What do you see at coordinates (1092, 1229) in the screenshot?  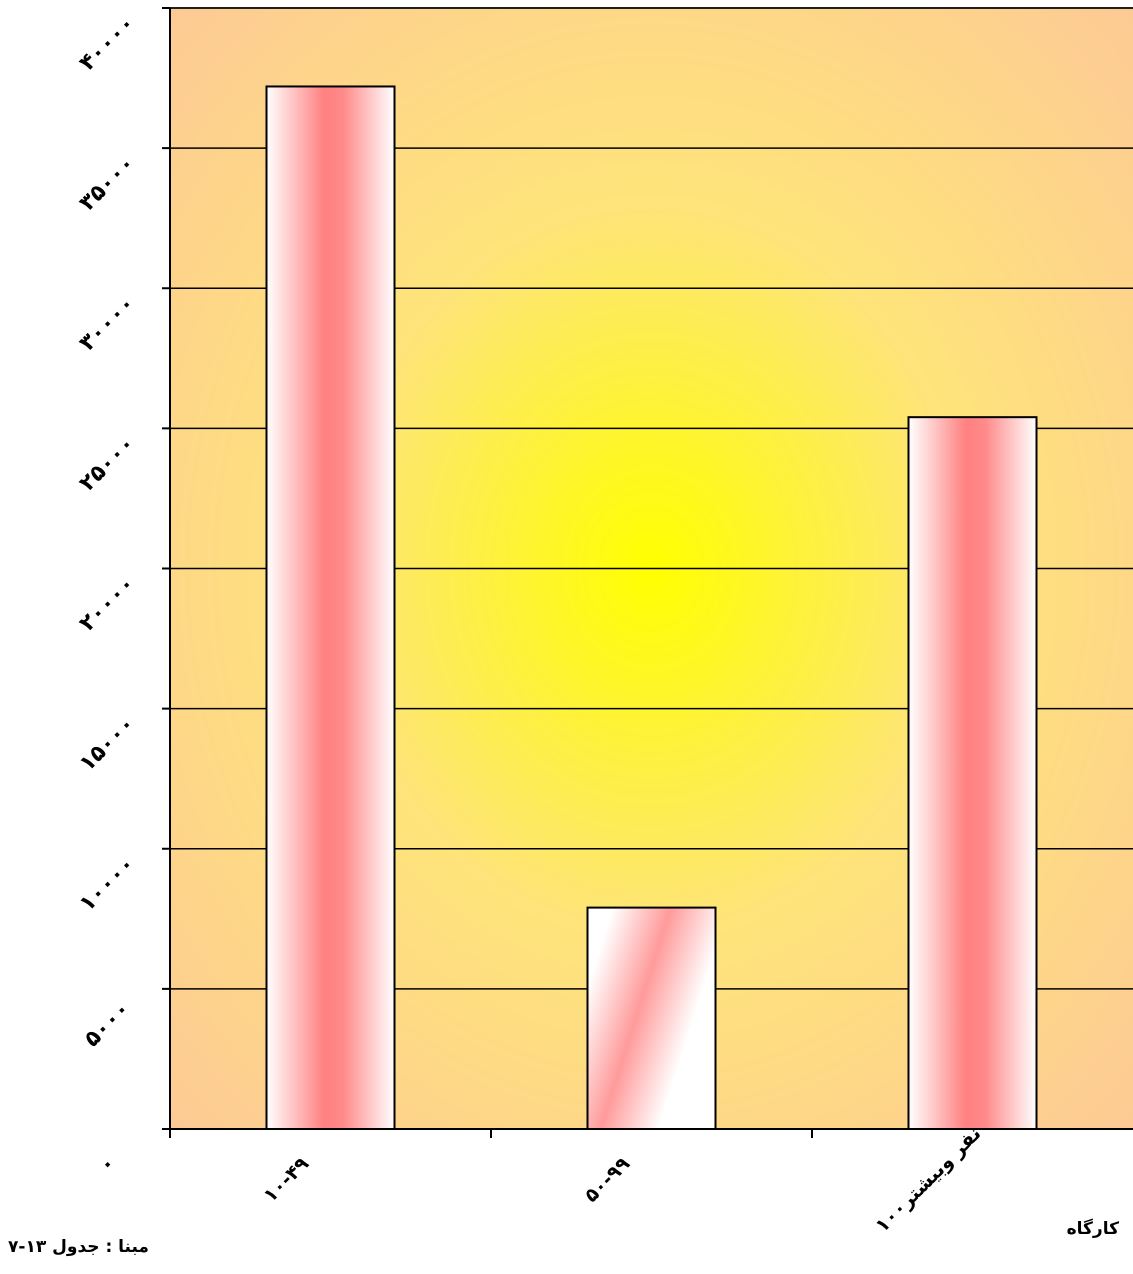 I see `x-axis-unit-label: کارگاه` at bounding box center [1092, 1229].